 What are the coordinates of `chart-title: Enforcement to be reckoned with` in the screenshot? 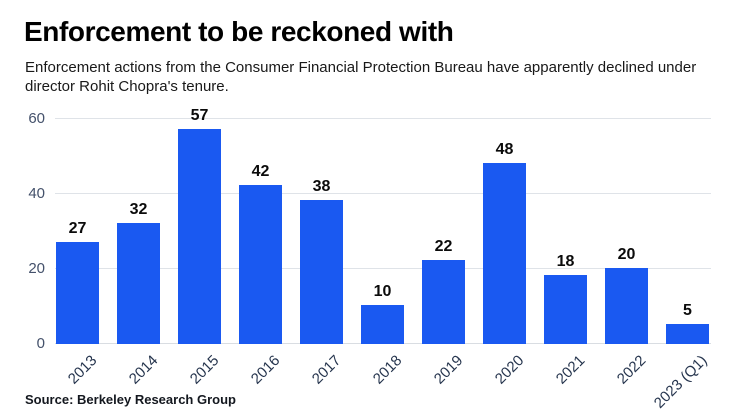 It's located at (239, 31).